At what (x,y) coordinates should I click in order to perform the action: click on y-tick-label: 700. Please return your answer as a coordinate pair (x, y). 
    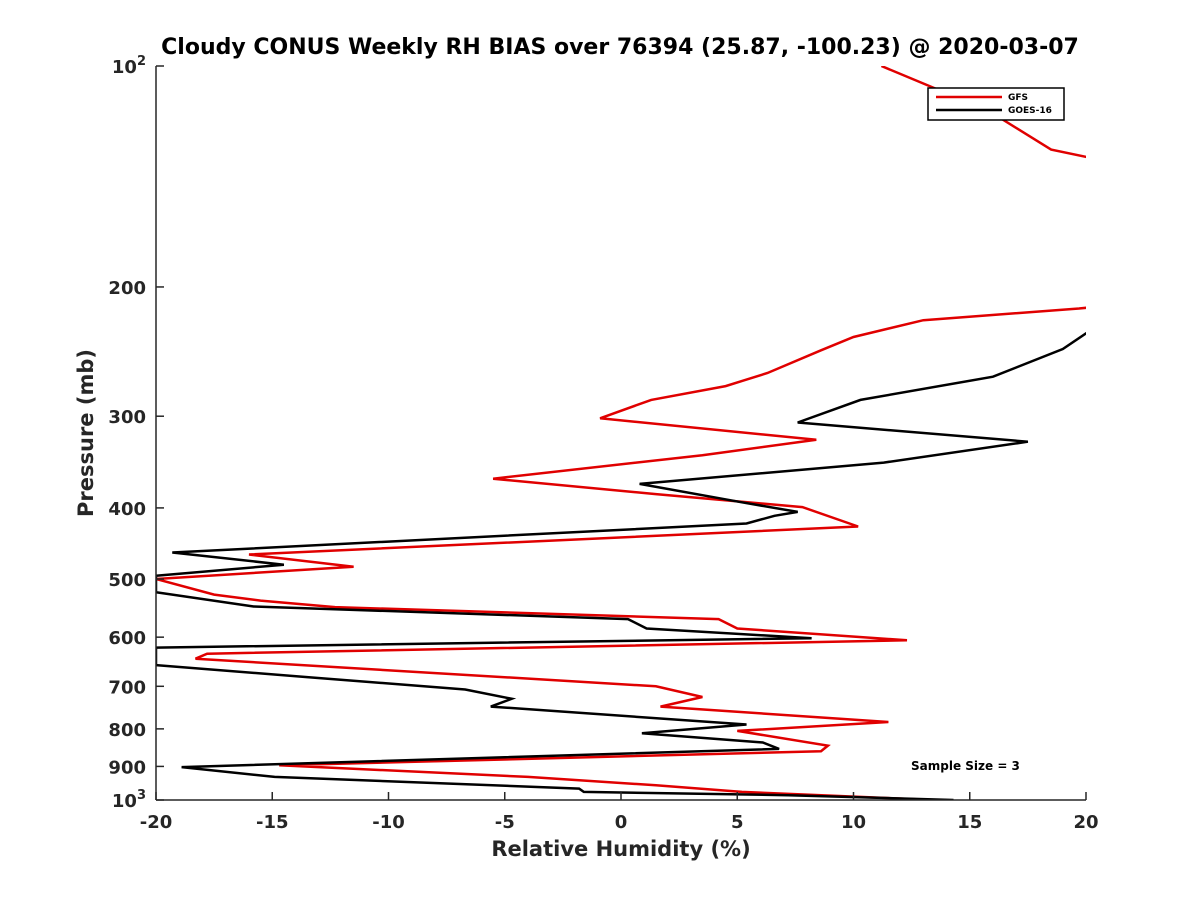
    Looking at the image, I should click on (127, 687).